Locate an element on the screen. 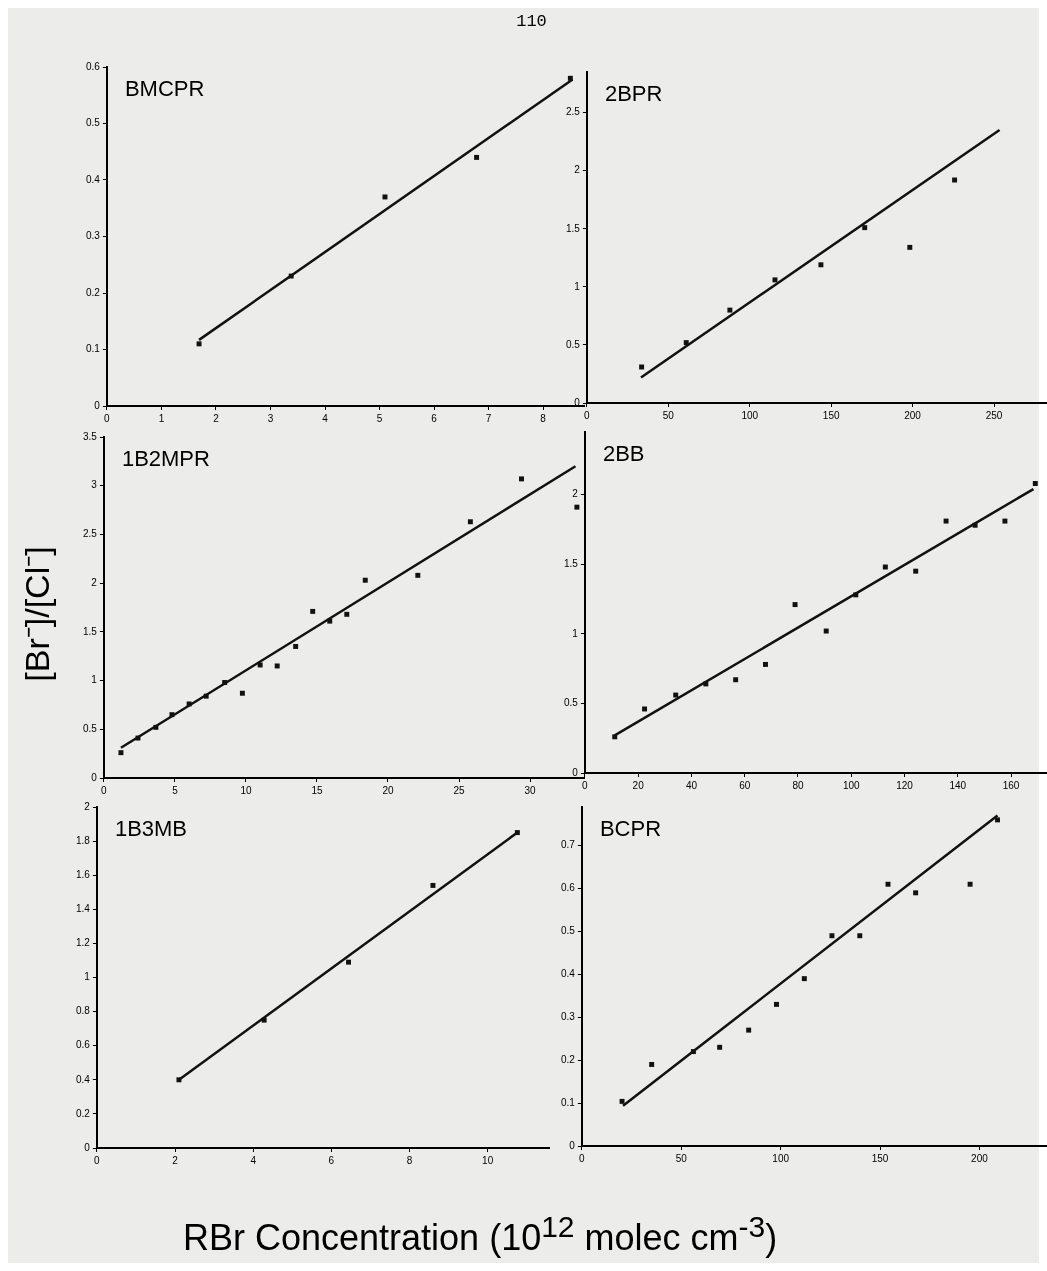 This screenshot has width=1047, height=1271. y-tick-label: 2.5 is located at coordinates (573, 112).